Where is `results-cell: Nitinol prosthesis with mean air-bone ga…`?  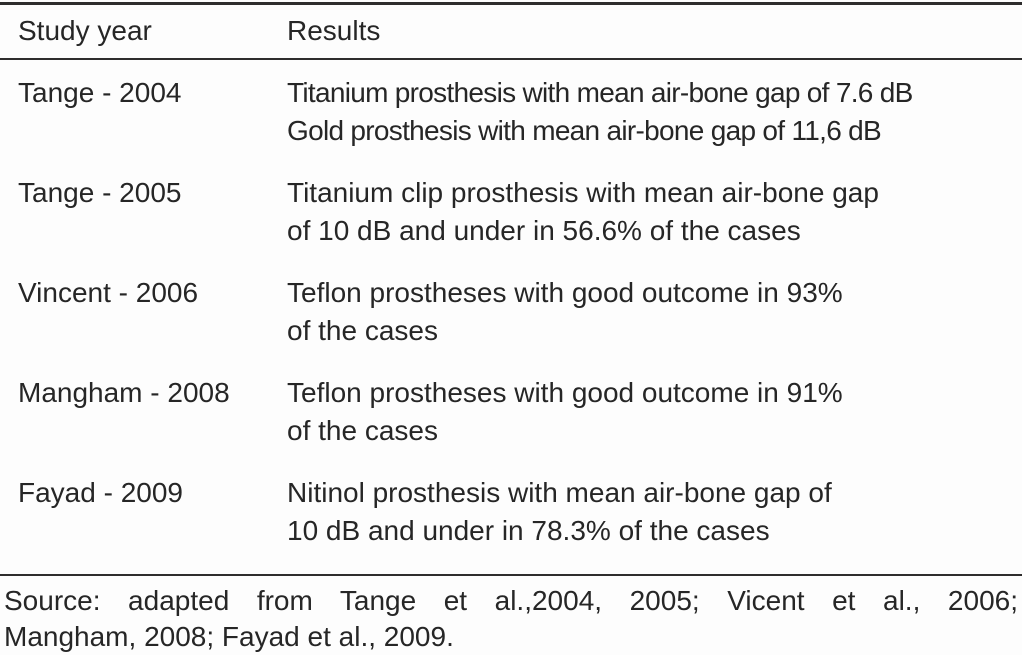
results-cell: Nitinol prosthesis with mean air-bone ga… is located at coordinates (651, 512).